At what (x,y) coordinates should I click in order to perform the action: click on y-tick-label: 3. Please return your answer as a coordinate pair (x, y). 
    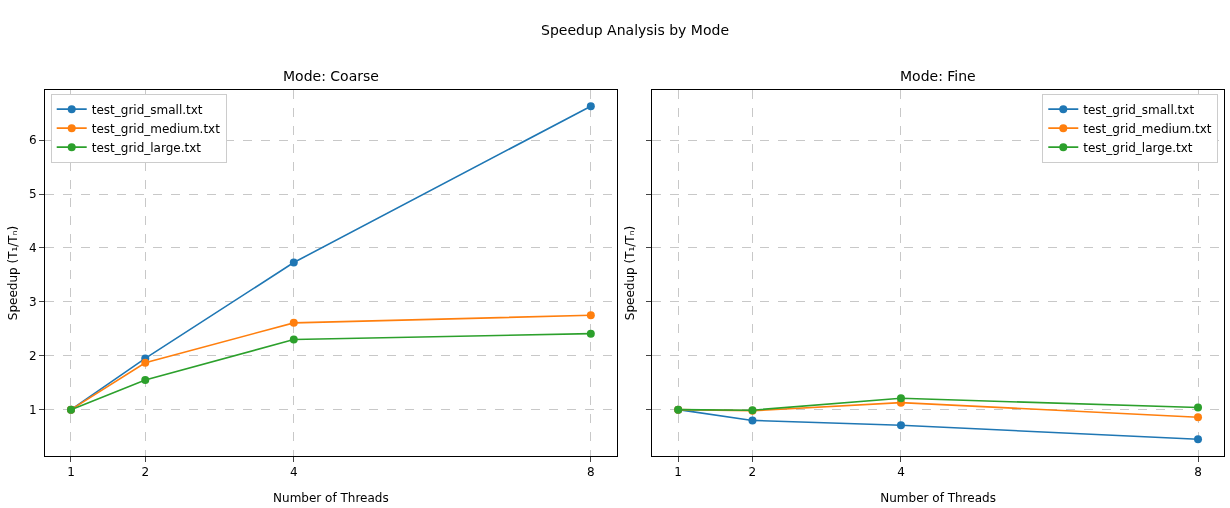
    Looking at the image, I should click on (32, 302).